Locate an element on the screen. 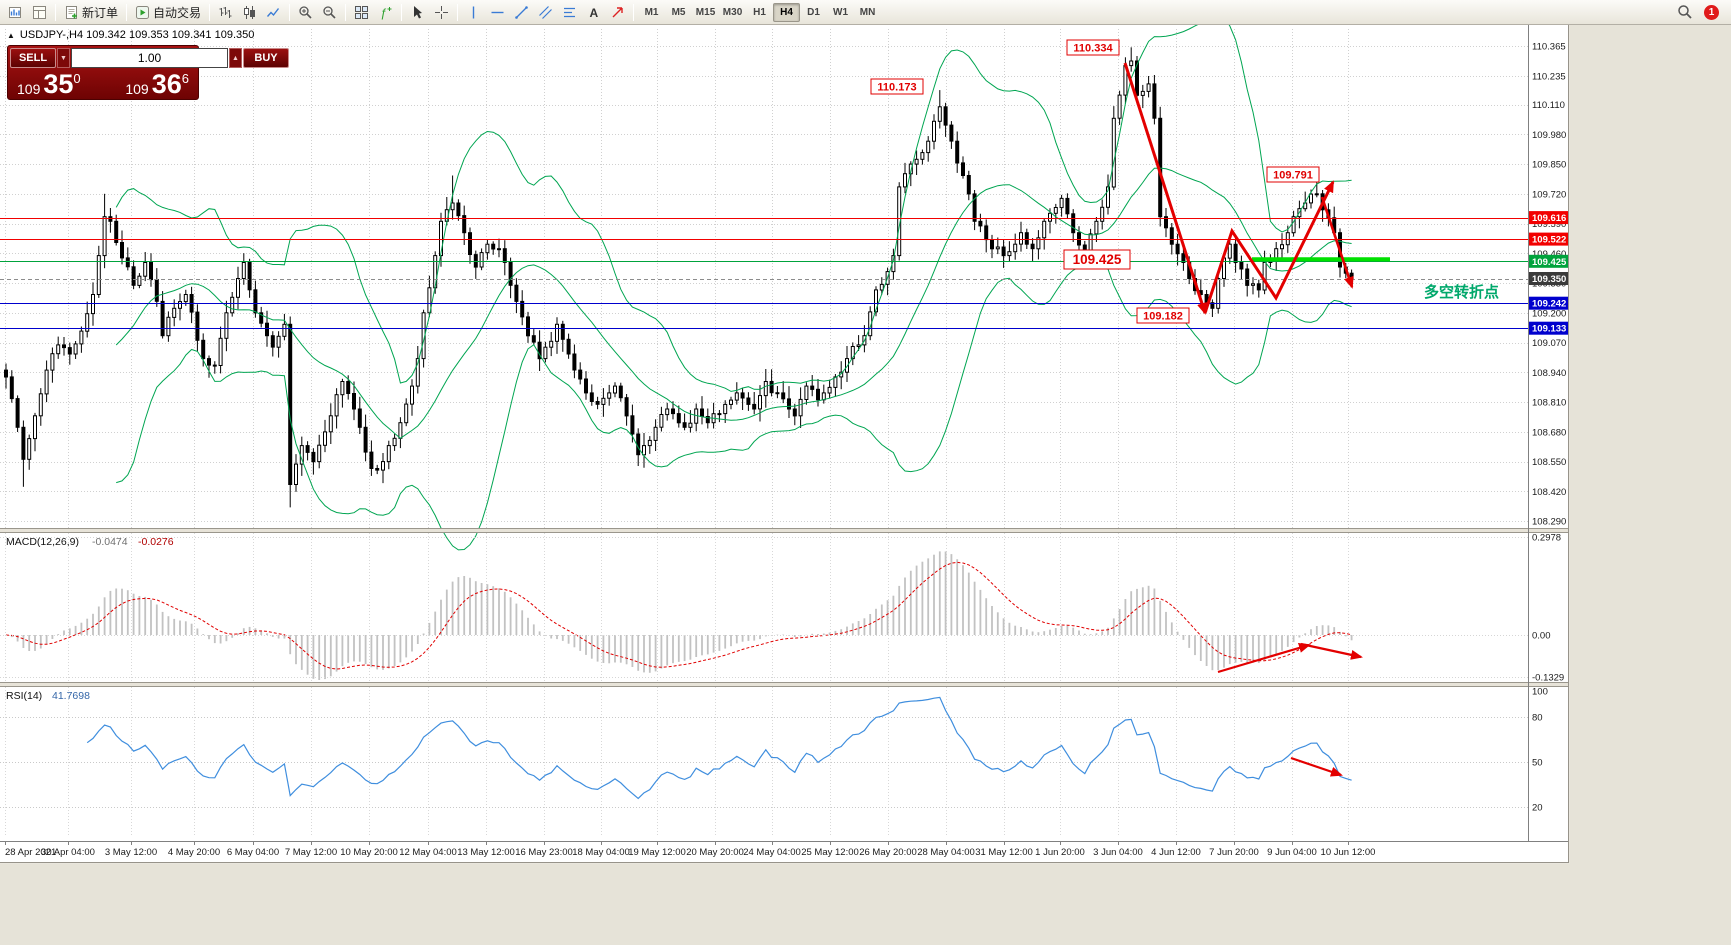 The image size is (1731, 945). profiles-button is located at coordinates (39, 12).